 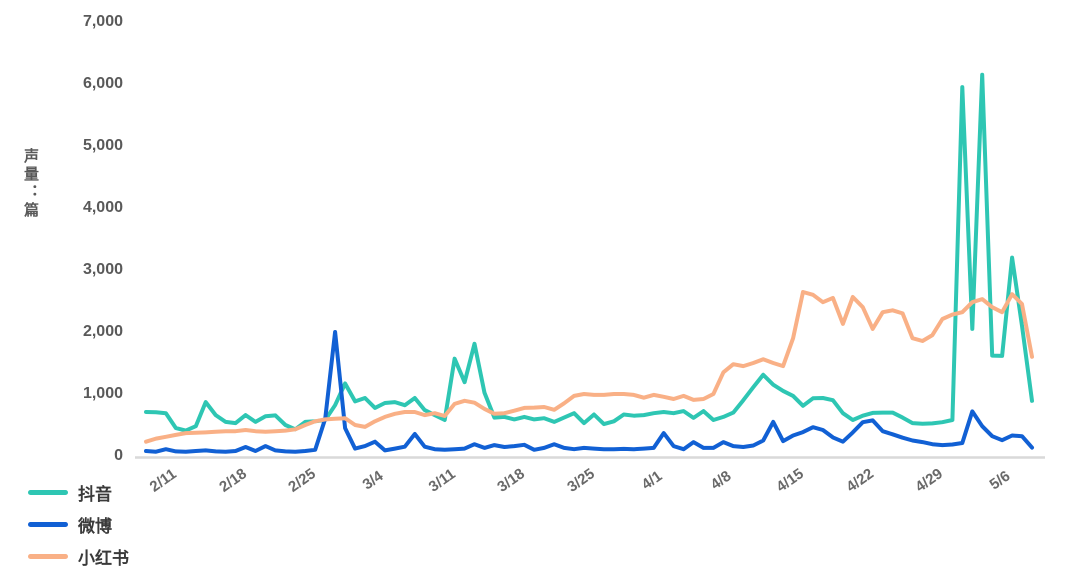 I want to click on y-tick-label-0: 0, so click(x=118, y=455).